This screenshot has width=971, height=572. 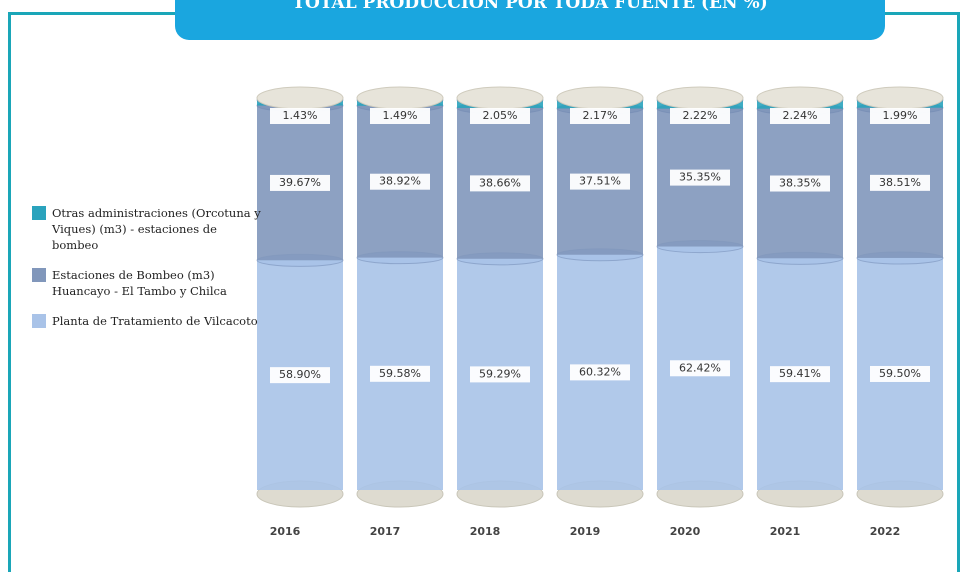 I want to click on value-label: 2.17%, so click(x=600, y=115).